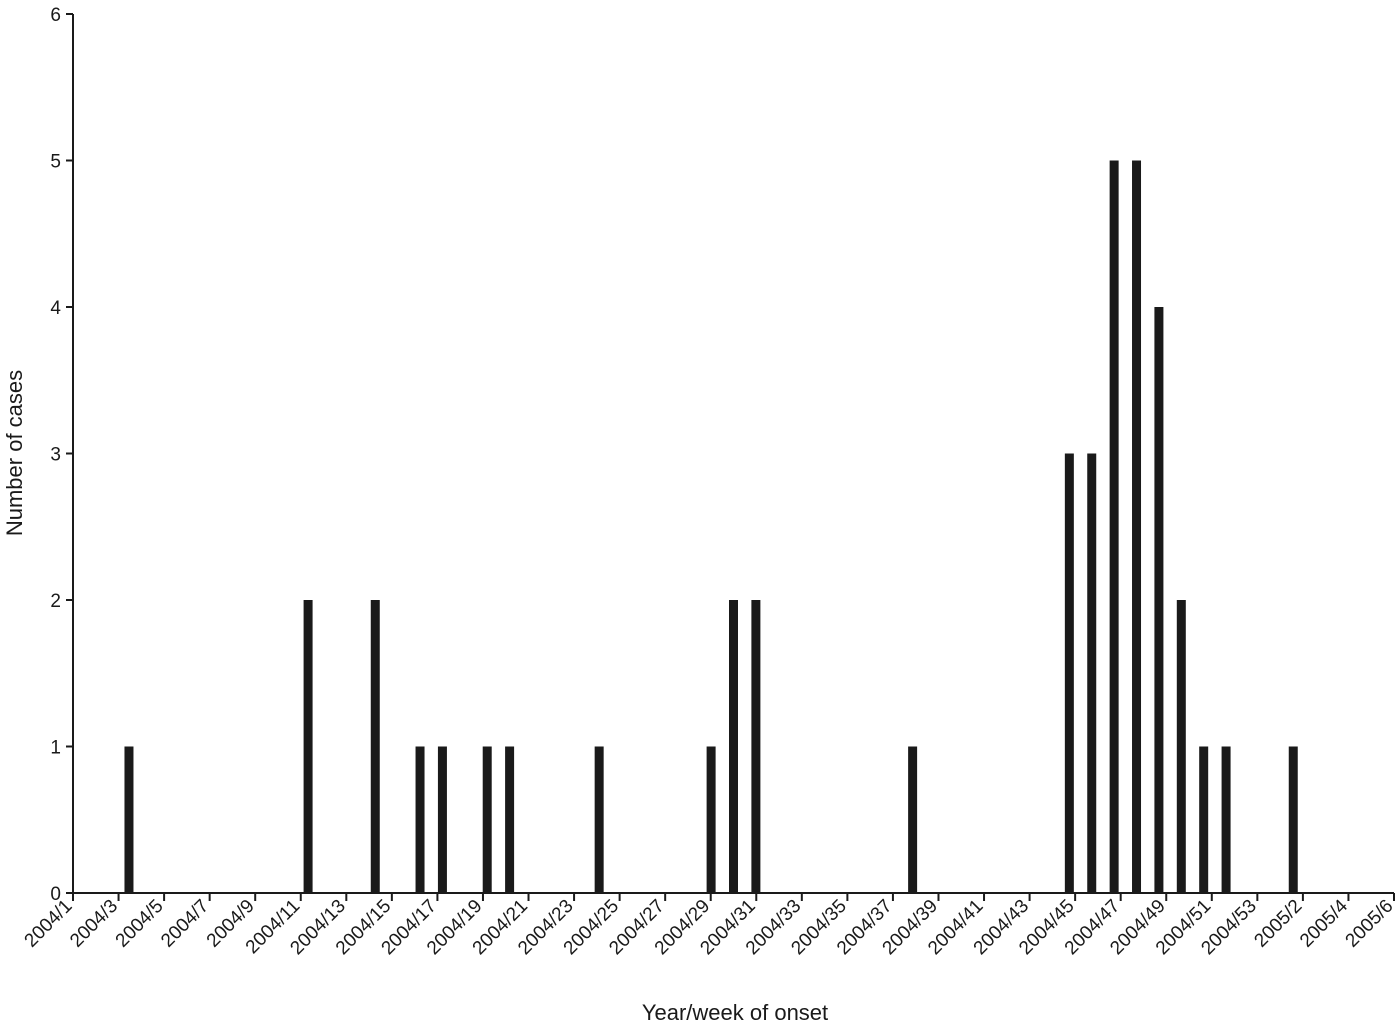 This screenshot has height=1028, width=1400. What do you see at coordinates (55, 162) in the screenshot?
I see `y-tick-label: 5` at bounding box center [55, 162].